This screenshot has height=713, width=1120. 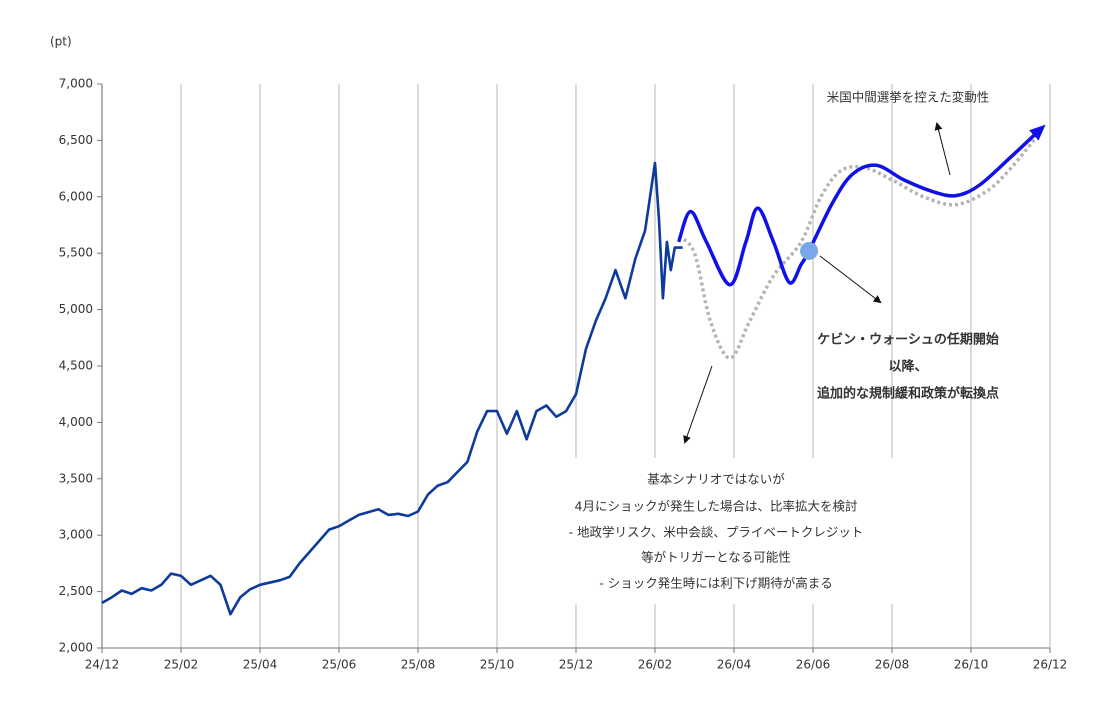 What do you see at coordinates (76, 422) in the screenshot?
I see `y-tick-label: 4,000` at bounding box center [76, 422].